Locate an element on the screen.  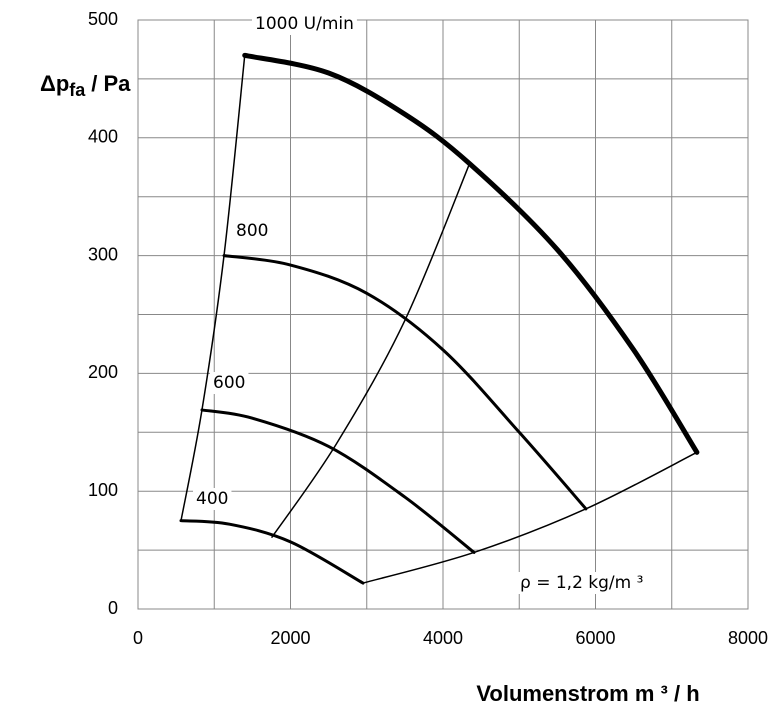
y-label-unit: / Pa is located at coordinates (111, 83).